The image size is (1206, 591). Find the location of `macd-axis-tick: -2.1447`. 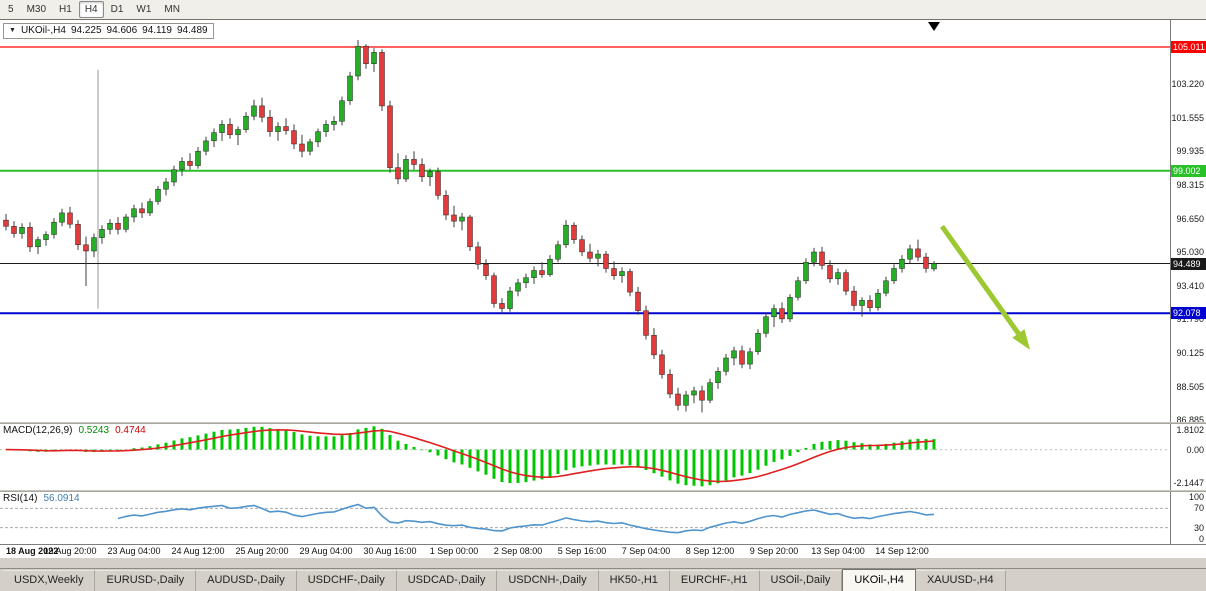

macd-axis-tick: -2.1447 is located at coordinates (1188, 483).